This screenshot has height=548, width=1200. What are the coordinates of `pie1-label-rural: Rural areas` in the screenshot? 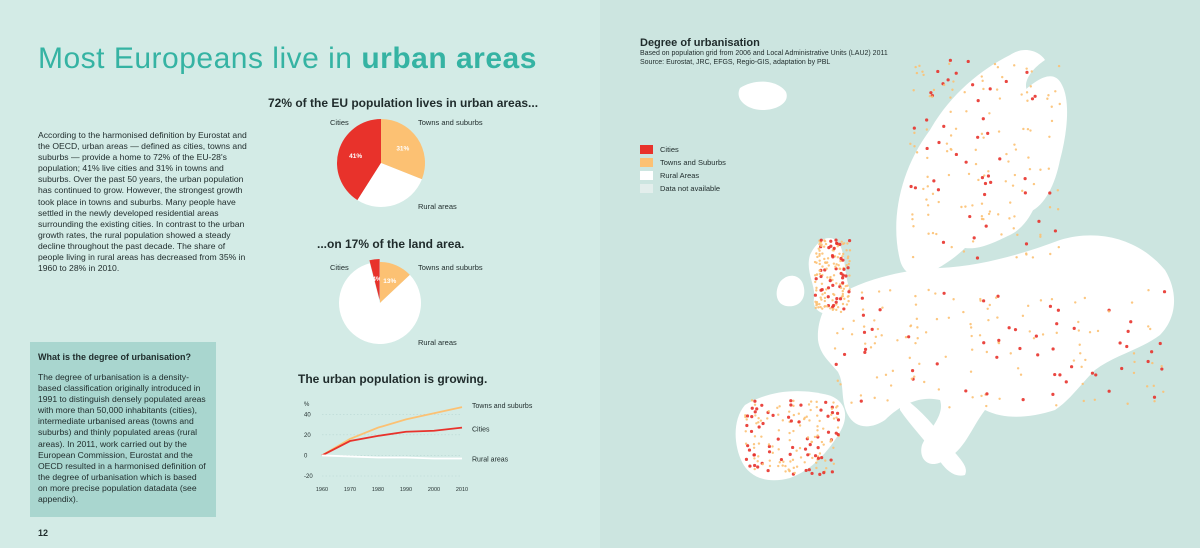 It's located at (437, 206).